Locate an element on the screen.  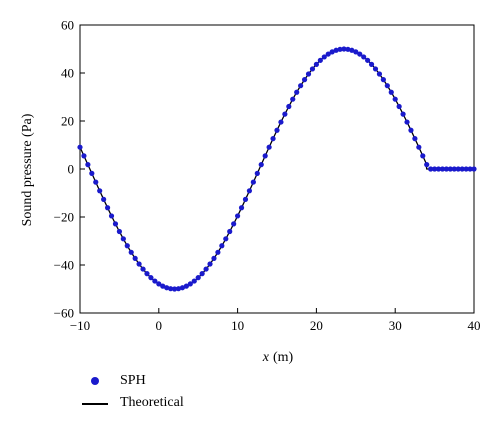
legend-item-theoretical: Theoretical is located at coordinates (131, 403).